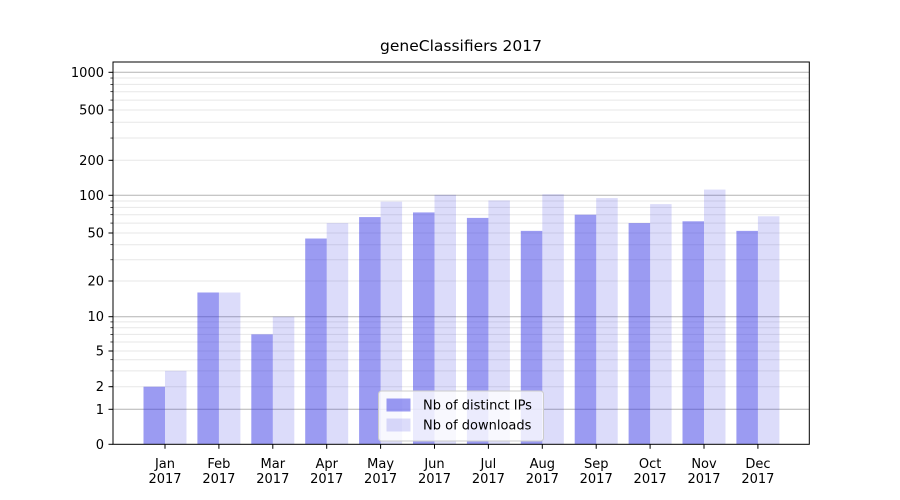 Image resolution: width=900 pixels, height=500 pixels. Describe the element at coordinates (704, 464) in the screenshot. I see `x-tick-label-month: Nov` at that location.